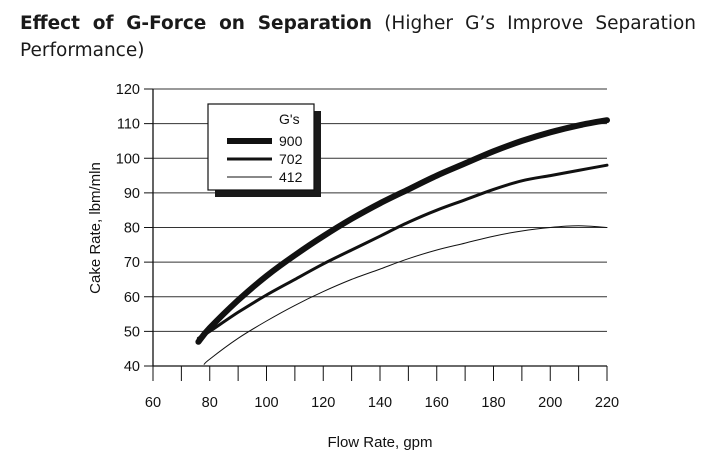  Describe the element at coordinates (128, 159) in the screenshot. I see `y-tick-label: 100` at that location.